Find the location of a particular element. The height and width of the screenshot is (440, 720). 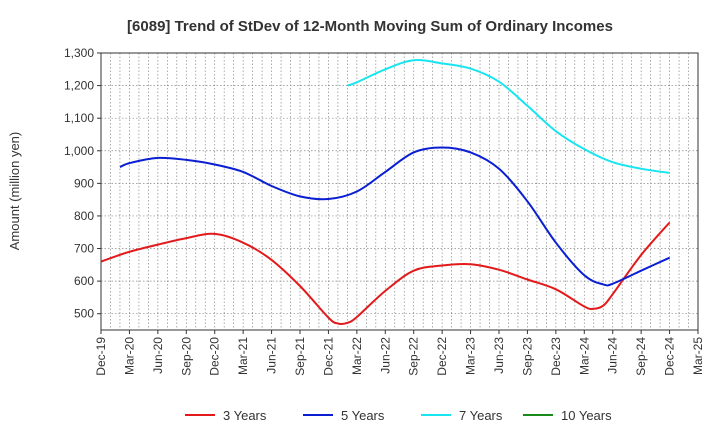

y-tick-label: 800 is located at coordinates (84, 216).